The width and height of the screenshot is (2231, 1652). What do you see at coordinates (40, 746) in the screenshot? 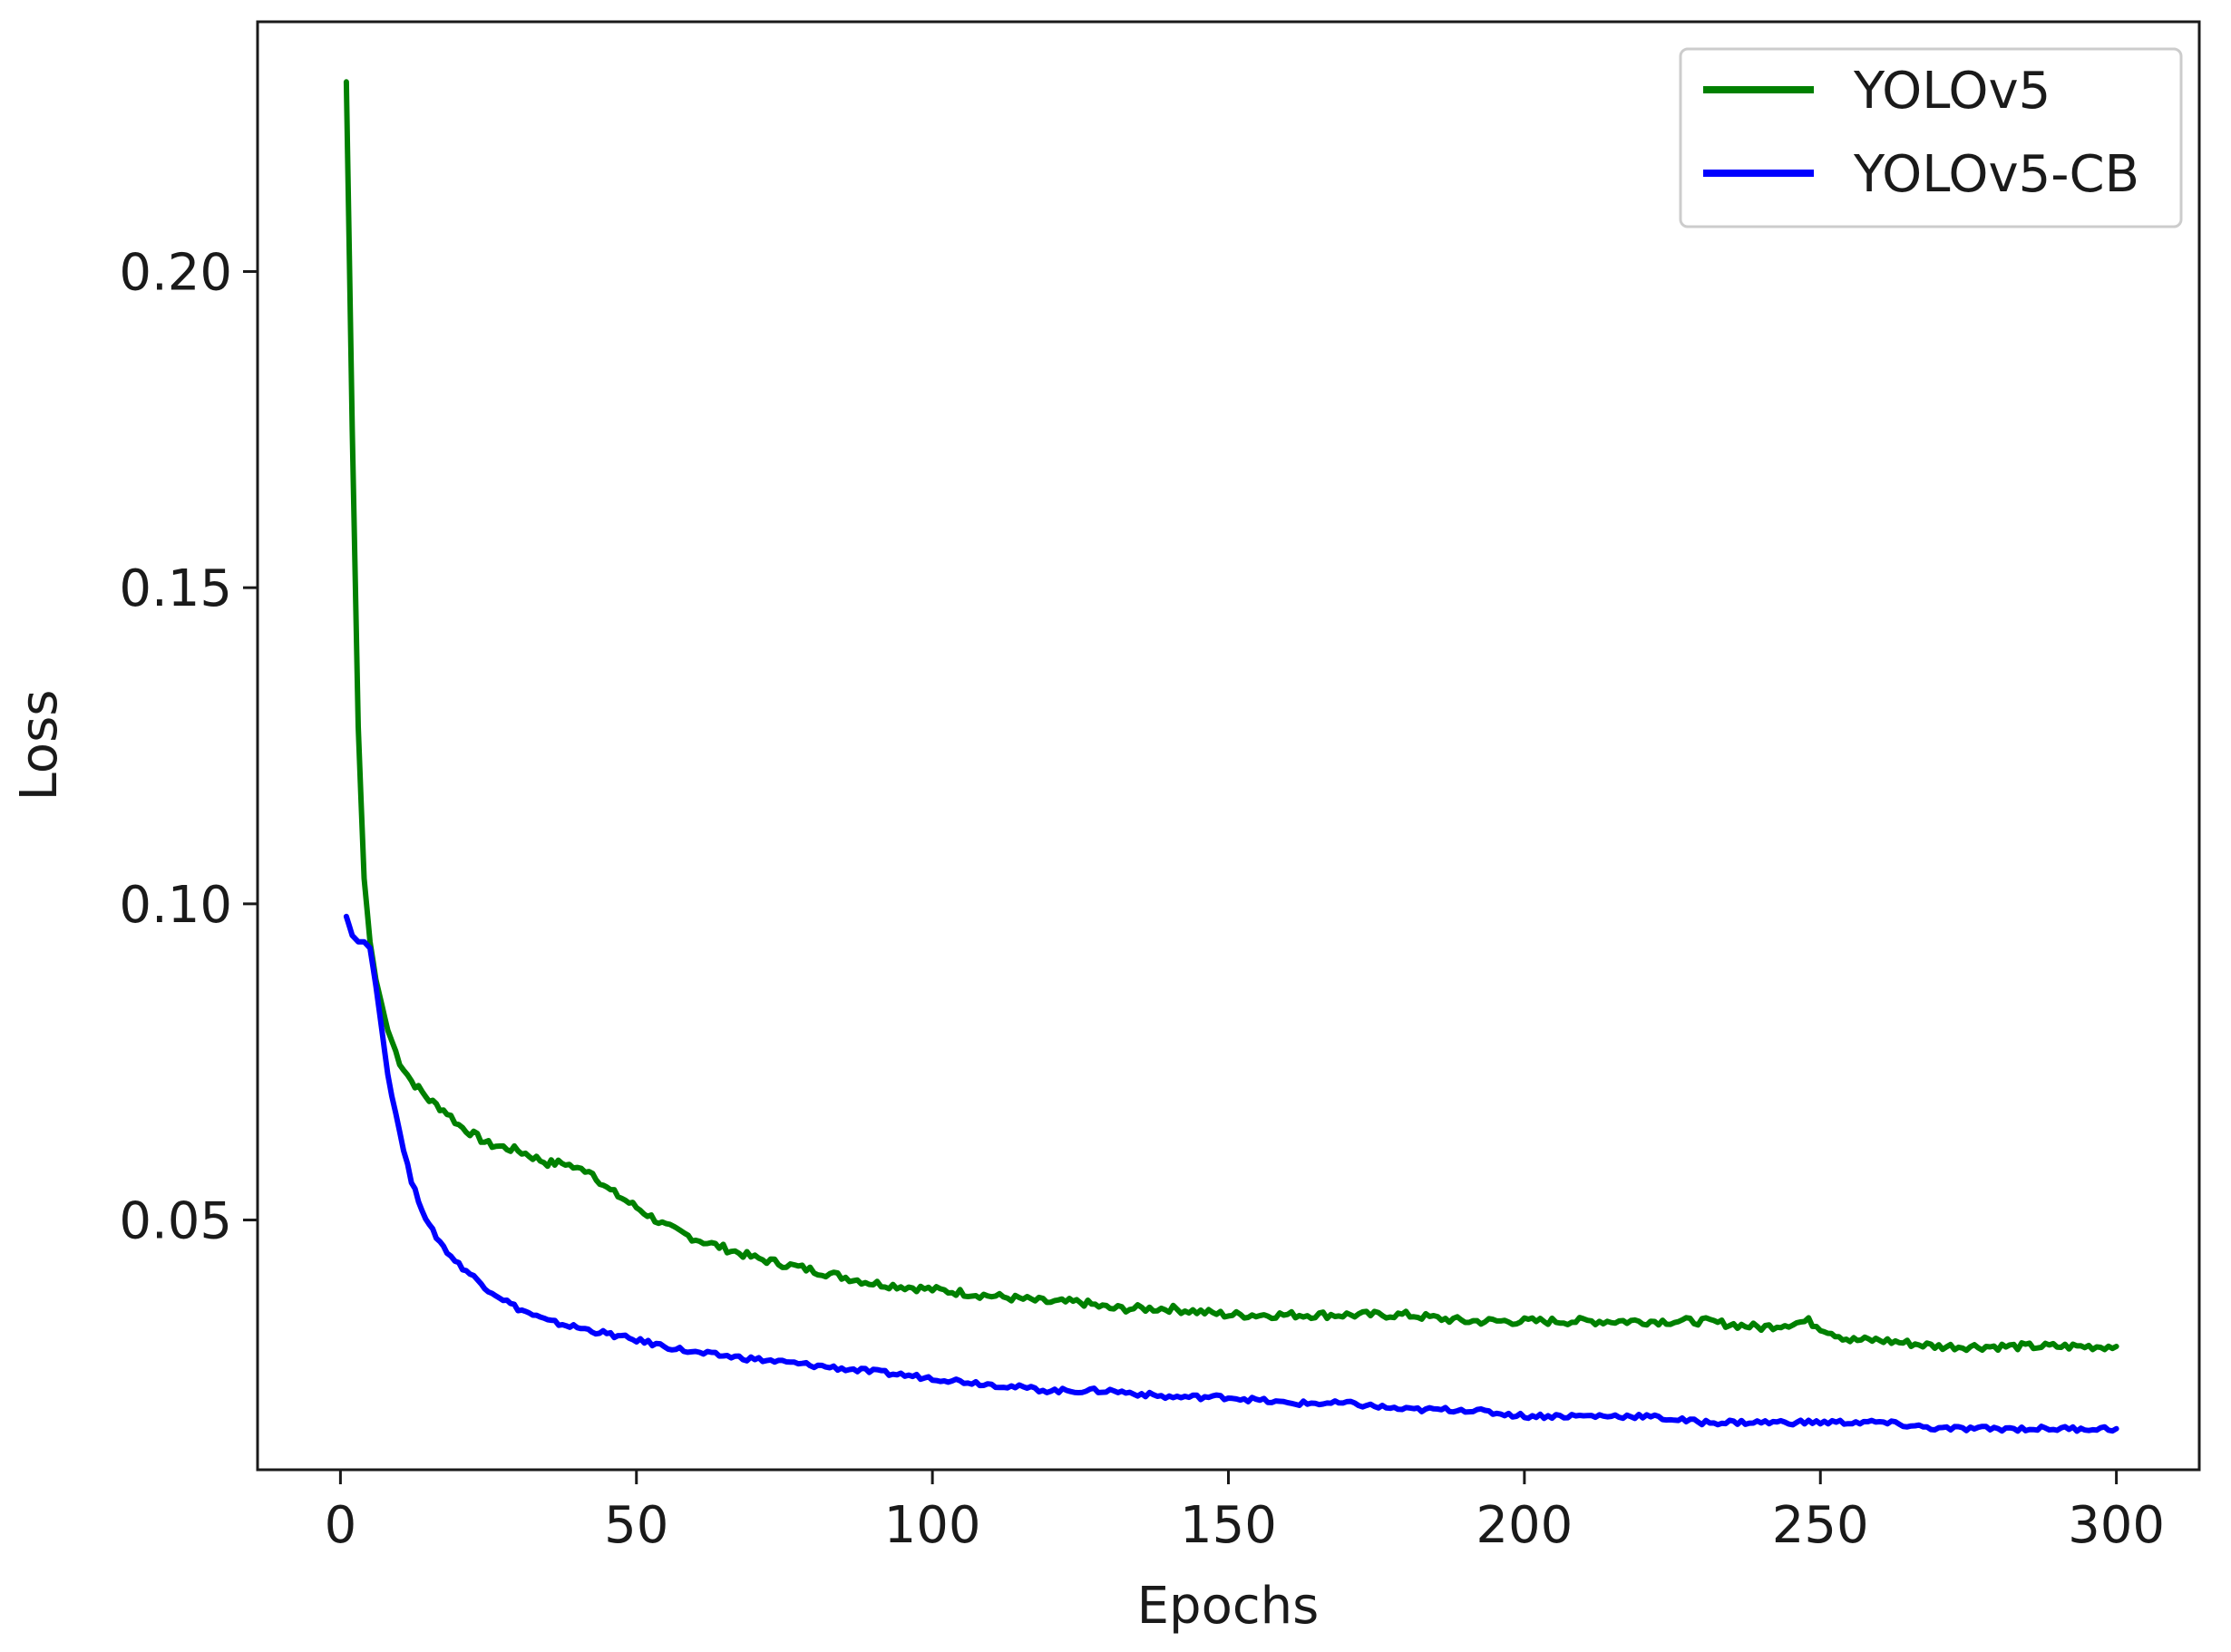
I see `y-axis-label: Loss` at bounding box center [40, 746].